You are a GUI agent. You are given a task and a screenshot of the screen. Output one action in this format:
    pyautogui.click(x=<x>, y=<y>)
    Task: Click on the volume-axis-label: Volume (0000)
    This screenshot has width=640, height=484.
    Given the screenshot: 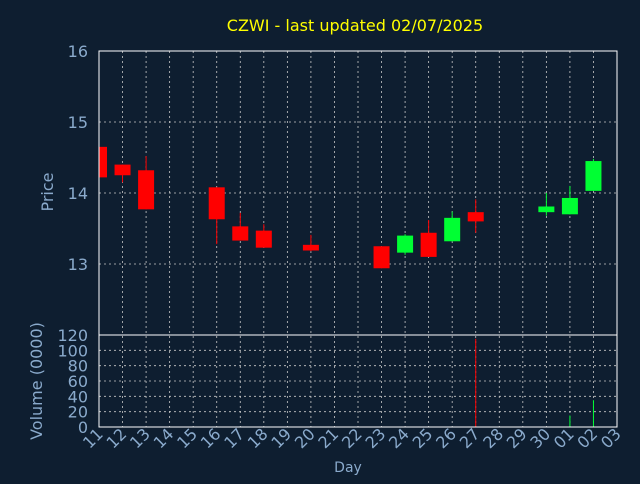 What is the action you would take?
    pyautogui.click(x=36, y=381)
    